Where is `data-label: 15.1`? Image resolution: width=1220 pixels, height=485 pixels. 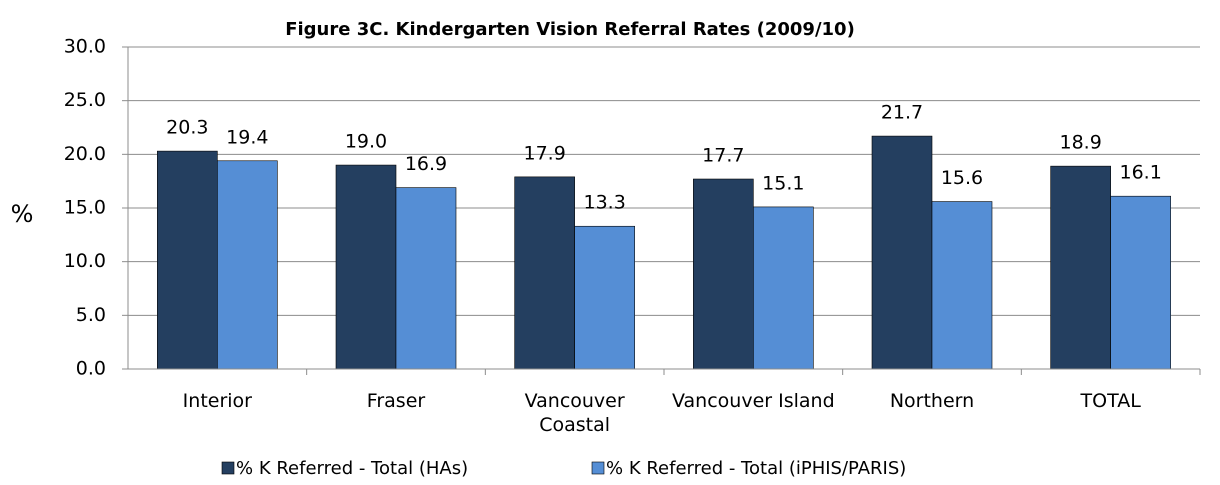 data-label: 15.1 is located at coordinates (783, 183).